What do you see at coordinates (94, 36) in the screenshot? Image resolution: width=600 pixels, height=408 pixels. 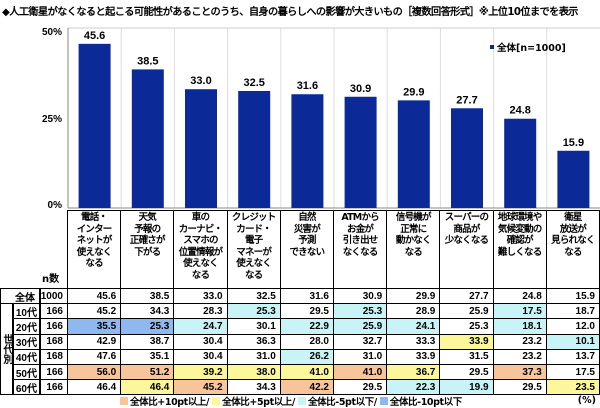 I see `data-label: 45.6` at bounding box center [94, 36].